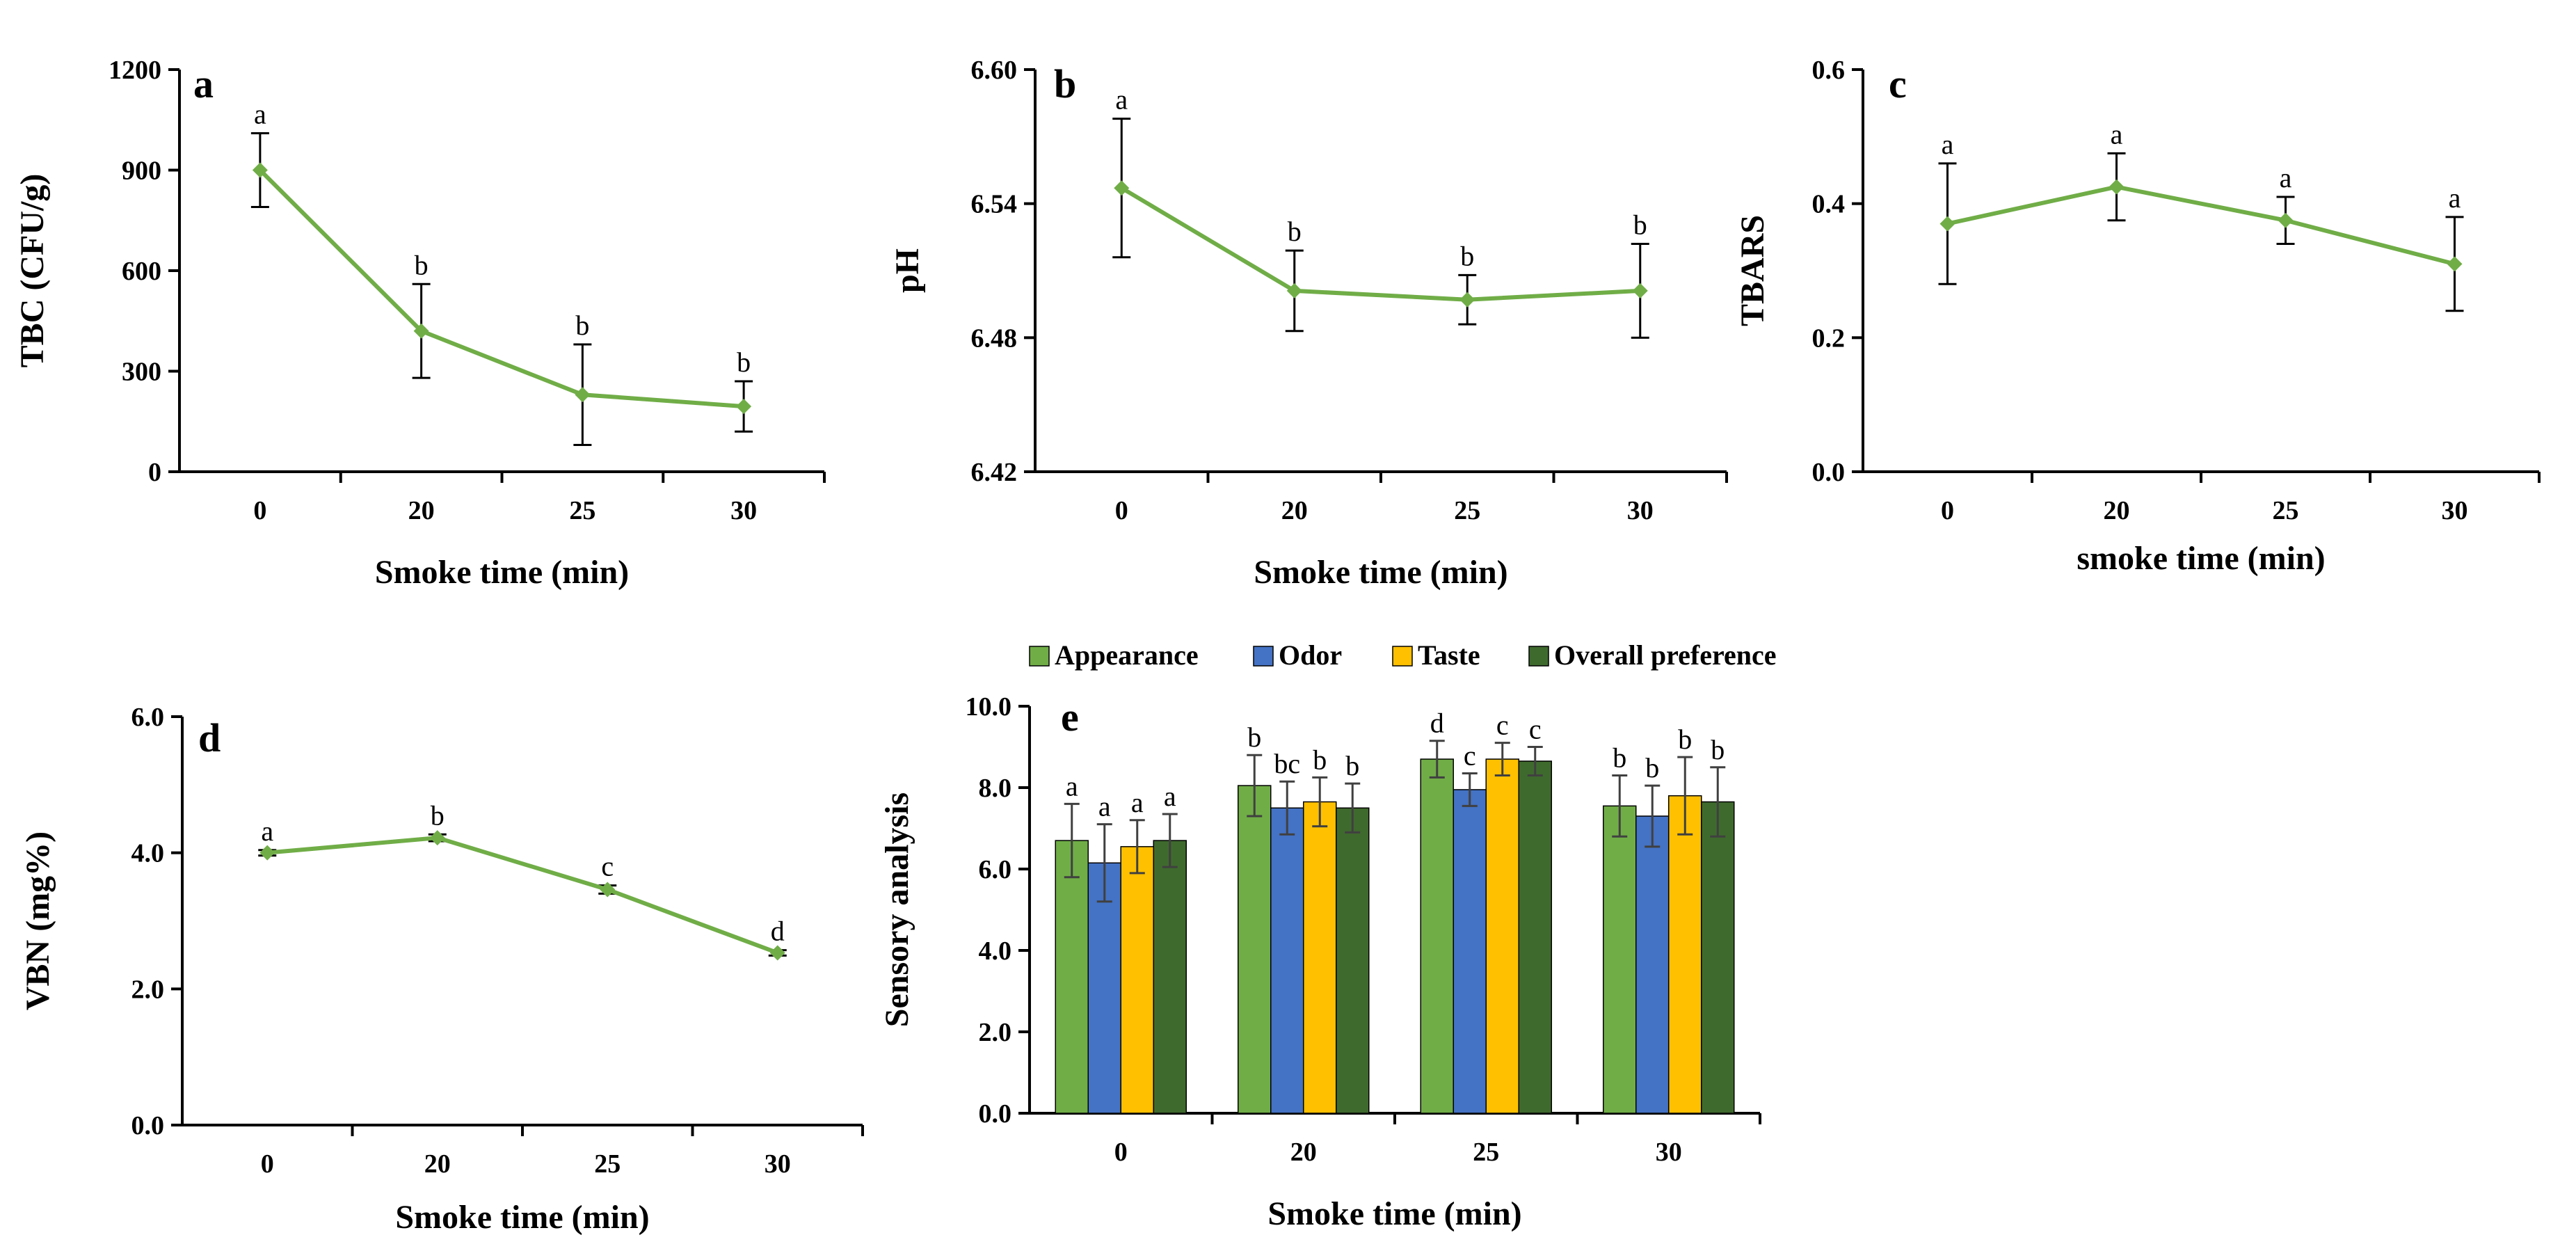  Describe the element at coordinates (1065, 83) in the screenshot. I see `panel-label-b: b` at that location.